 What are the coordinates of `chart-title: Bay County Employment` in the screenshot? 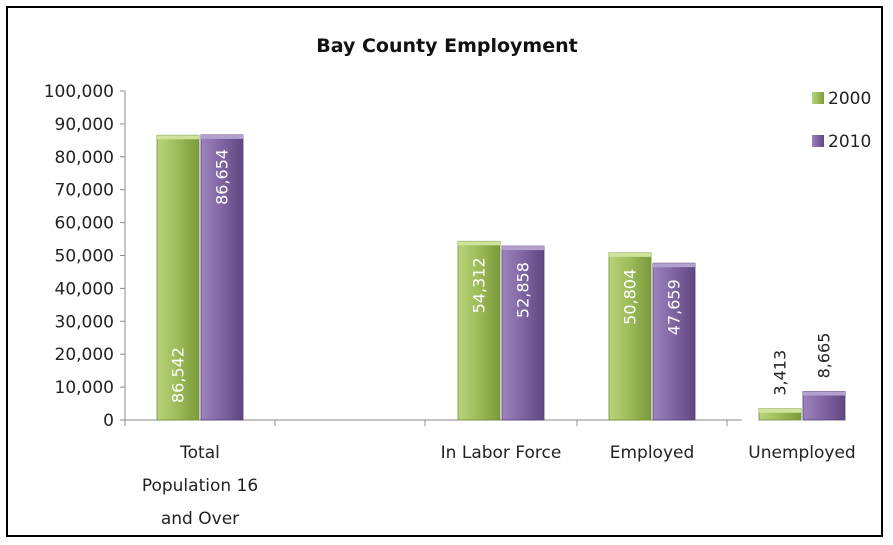 It's located at (446, 46).